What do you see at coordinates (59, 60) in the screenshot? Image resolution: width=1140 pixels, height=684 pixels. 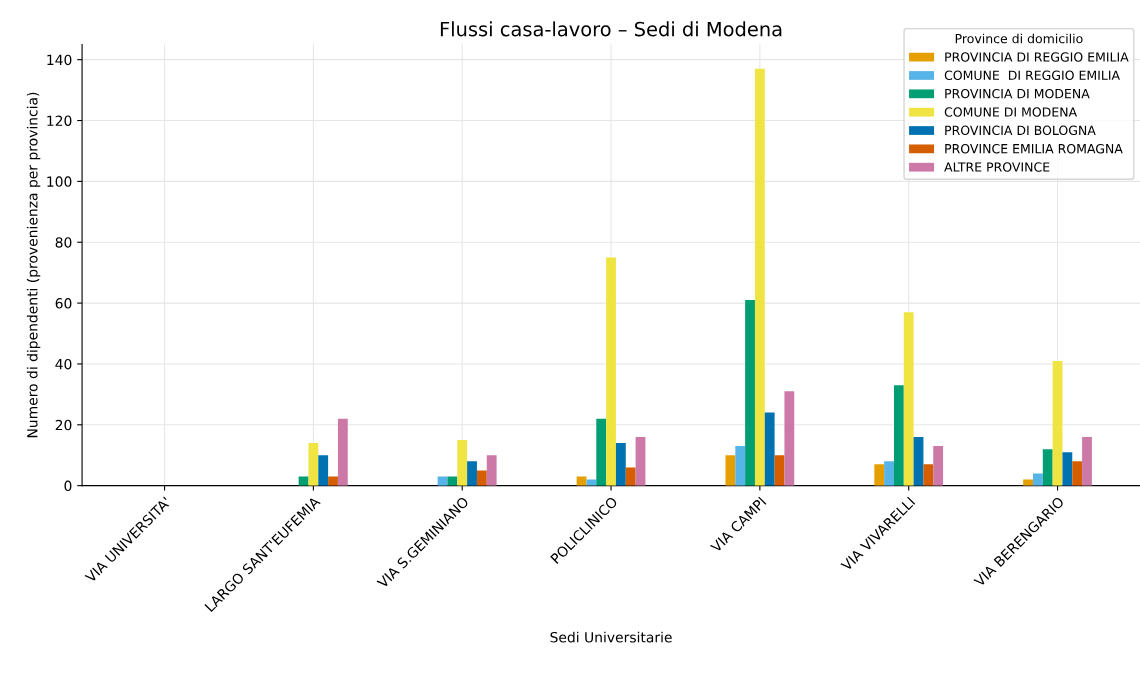 I see `y-tick-label: 140` at bounding box center [59, 60].